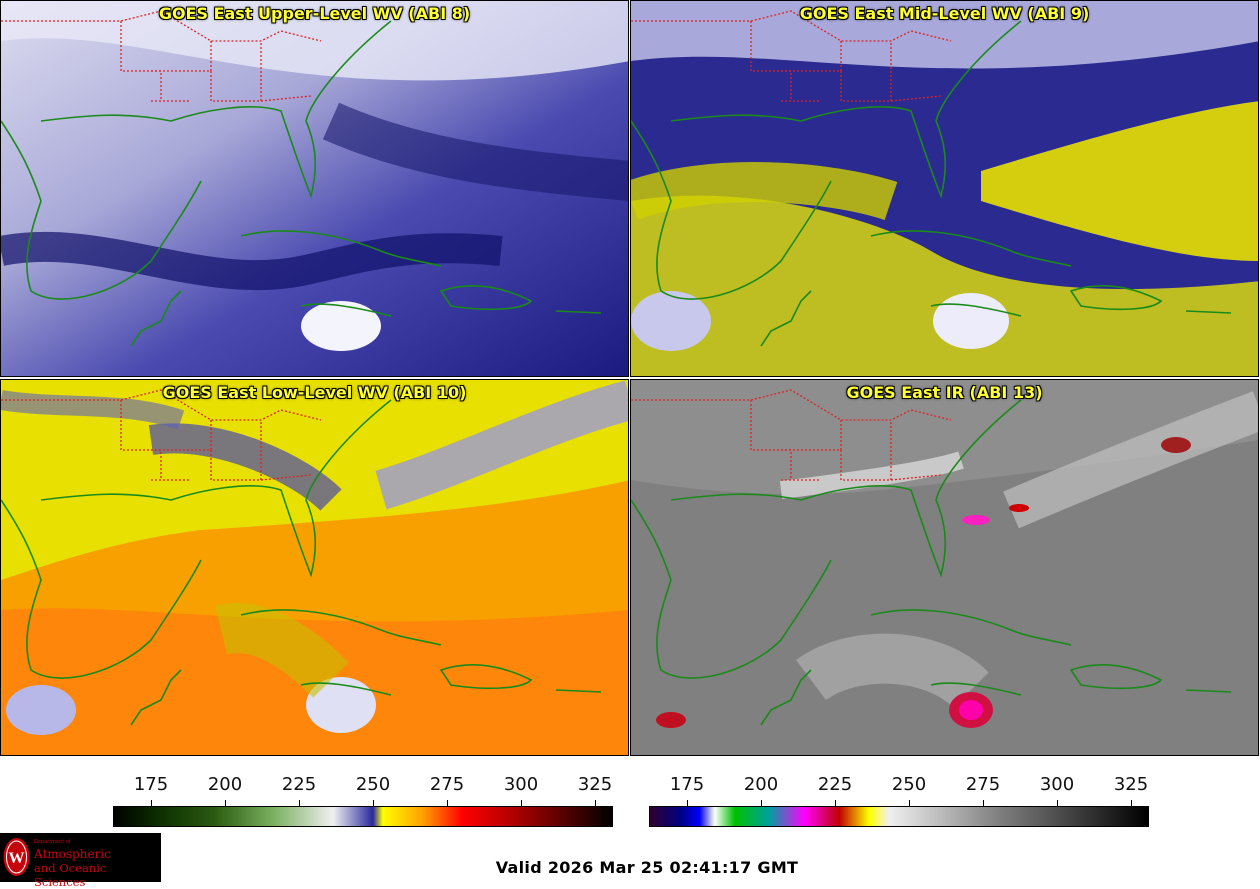 Image resolution: width=1260 pixels, height=889 pixels. I want to click on uw-shield-icon: W, so click(16, 857).